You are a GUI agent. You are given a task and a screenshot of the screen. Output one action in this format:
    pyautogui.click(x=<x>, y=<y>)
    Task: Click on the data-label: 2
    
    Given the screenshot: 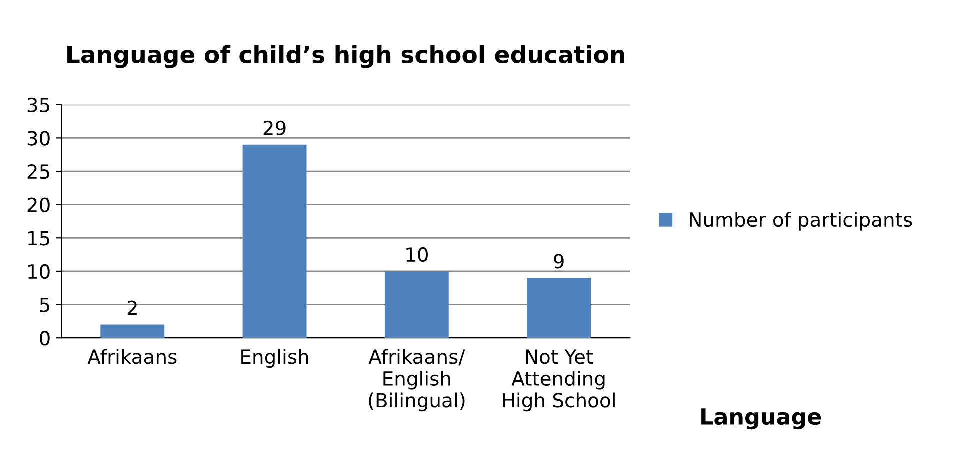 What is the action you would take?
    pyautogui.click(x=132, y=308)
    